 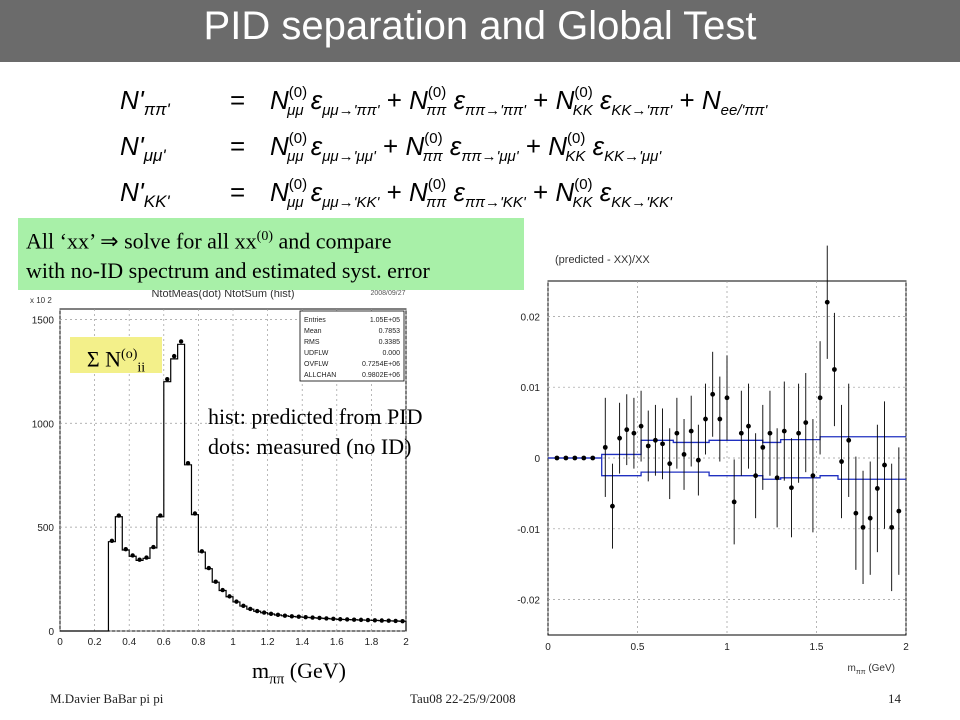 I want to click on stats-value: 0.000, so click(x=391, y=353).